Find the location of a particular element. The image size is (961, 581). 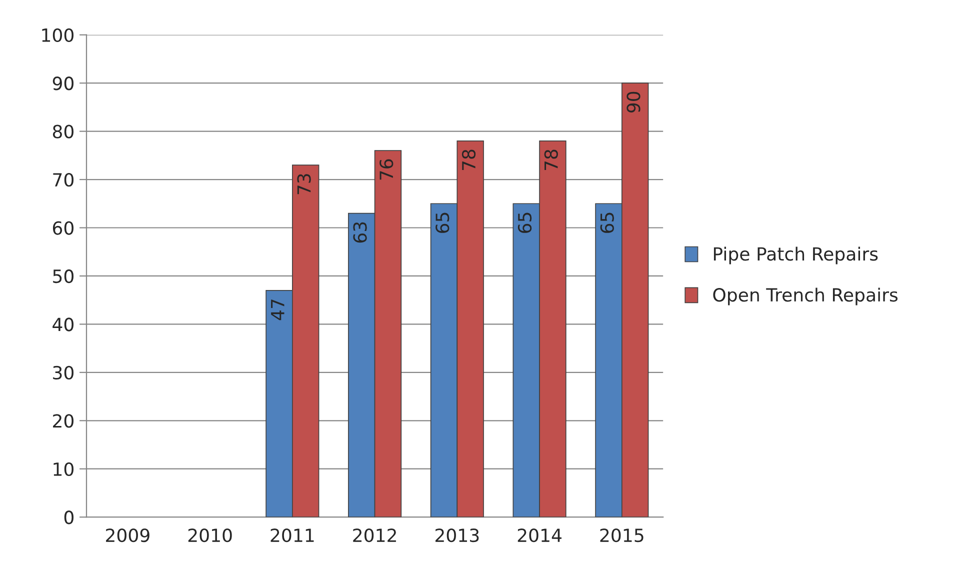

x-tick-label: 2011 is located at coordinates (292, 535).